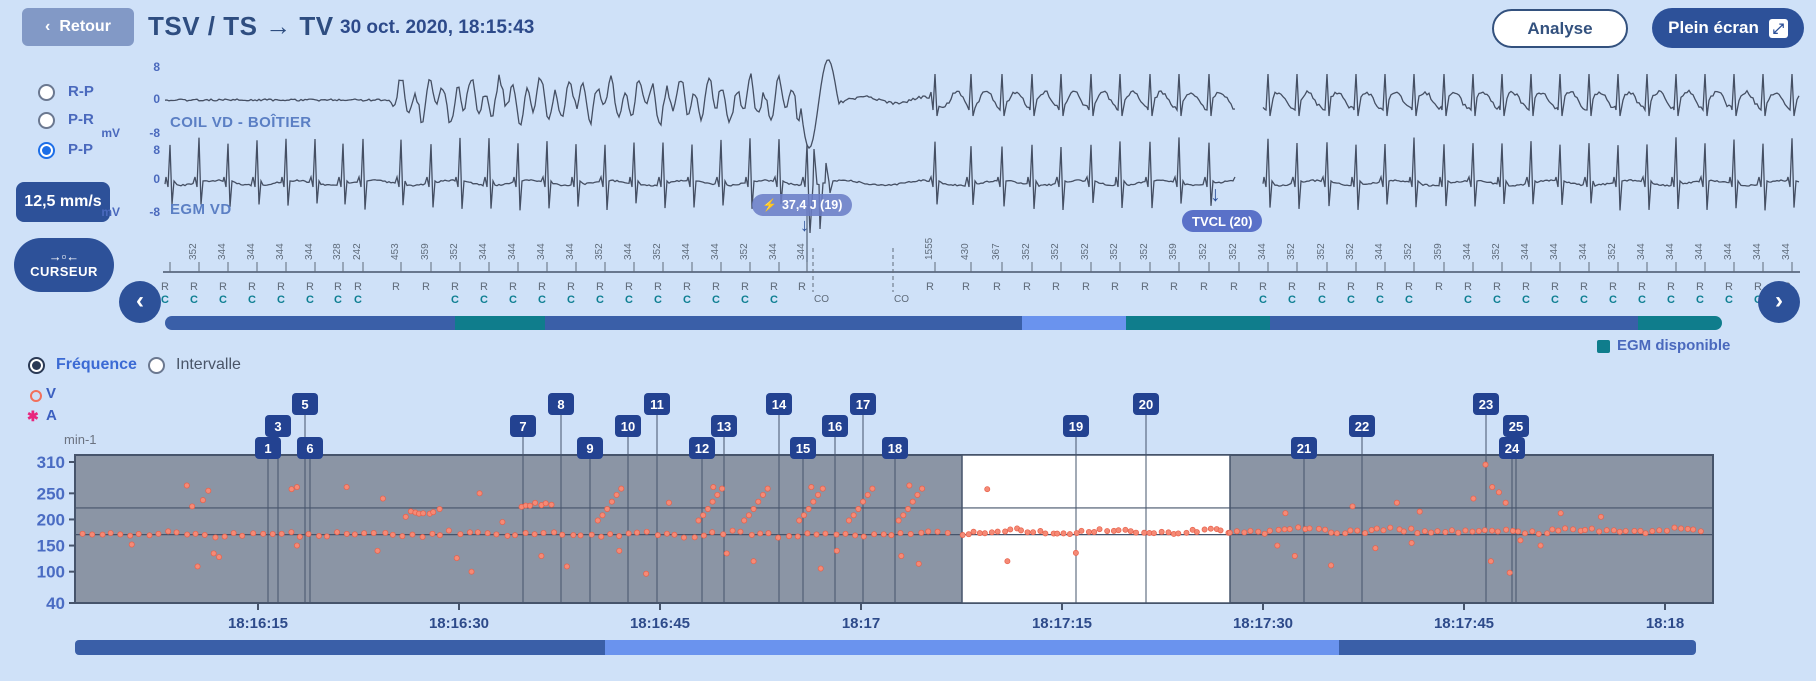 This screenshot has height=681, width=1816. I want to click on svg-text: 22, so click(1362, 426).